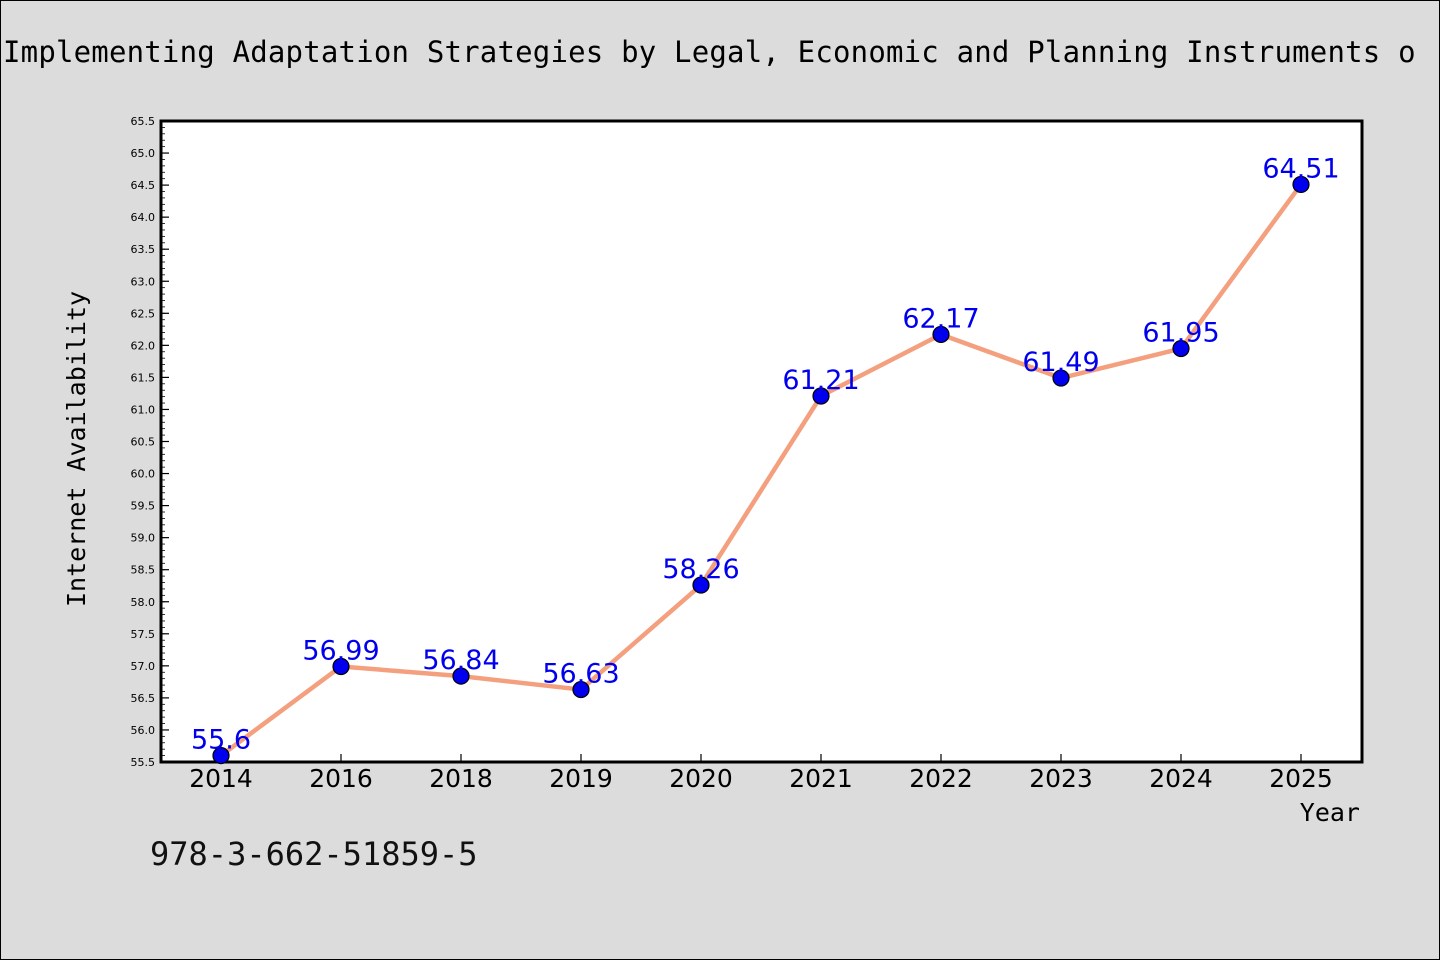 This screenshot has width=1440, height=960. What do you see at coordinates (341, 778) in the screenshot?
I see `x-tick-label: 2016` at bounding box center [341, 778].